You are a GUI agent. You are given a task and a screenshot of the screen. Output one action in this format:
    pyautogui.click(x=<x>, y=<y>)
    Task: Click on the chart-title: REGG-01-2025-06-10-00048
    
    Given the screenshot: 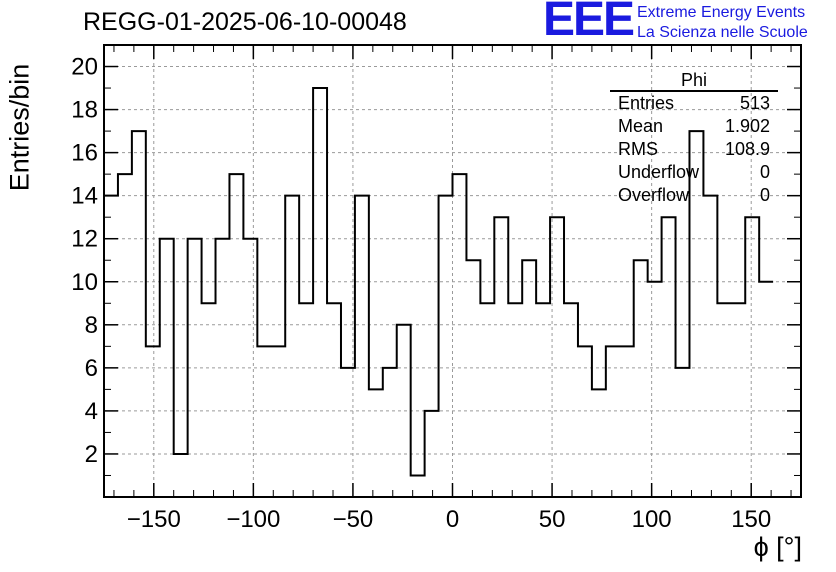 What is the action you would take?
    pyautogui.click(x=245, y=22)
    